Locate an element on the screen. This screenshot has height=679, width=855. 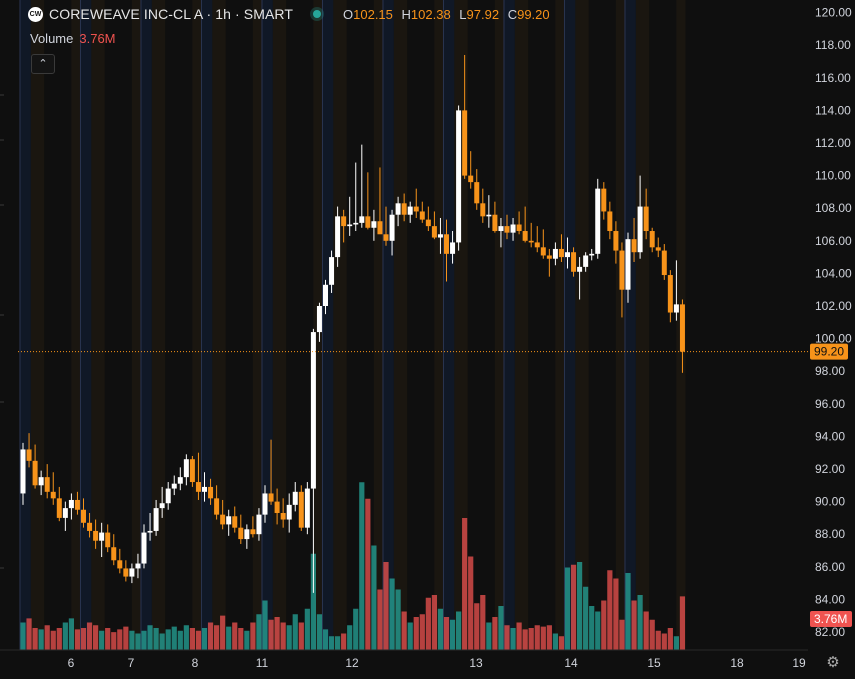
time-tick-label: 13 is located at coordinates (476, 663).